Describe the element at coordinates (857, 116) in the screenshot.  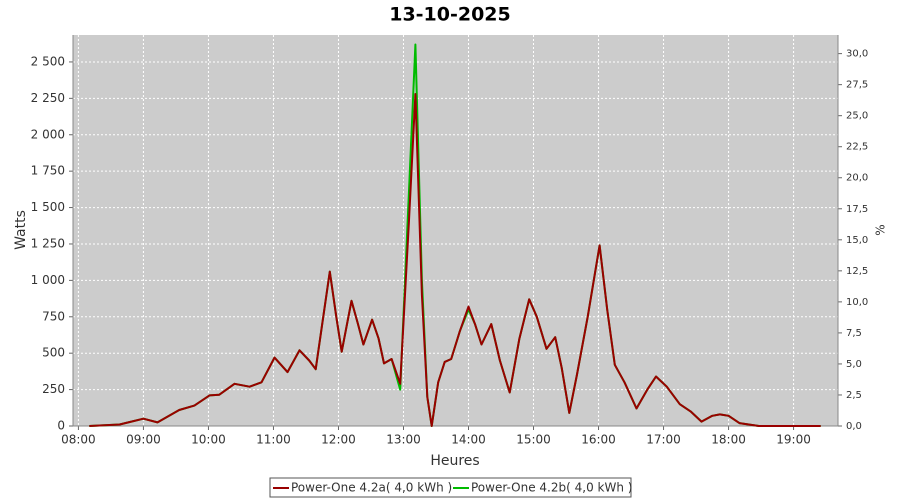
I see `y2-tick-label: 25,0` at that location.